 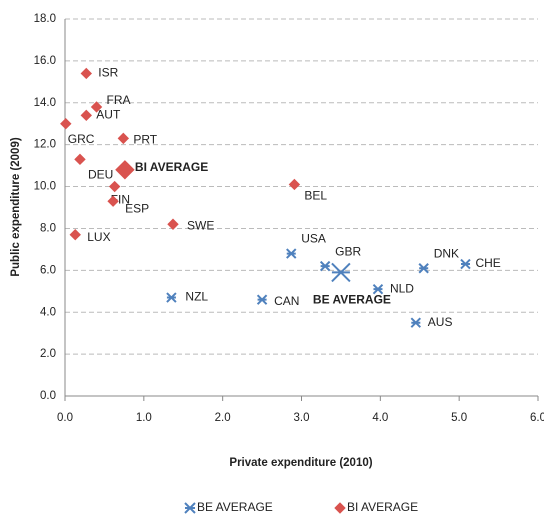 I want to click on y-tick-label: 0.0, so click(x=48, y=396).